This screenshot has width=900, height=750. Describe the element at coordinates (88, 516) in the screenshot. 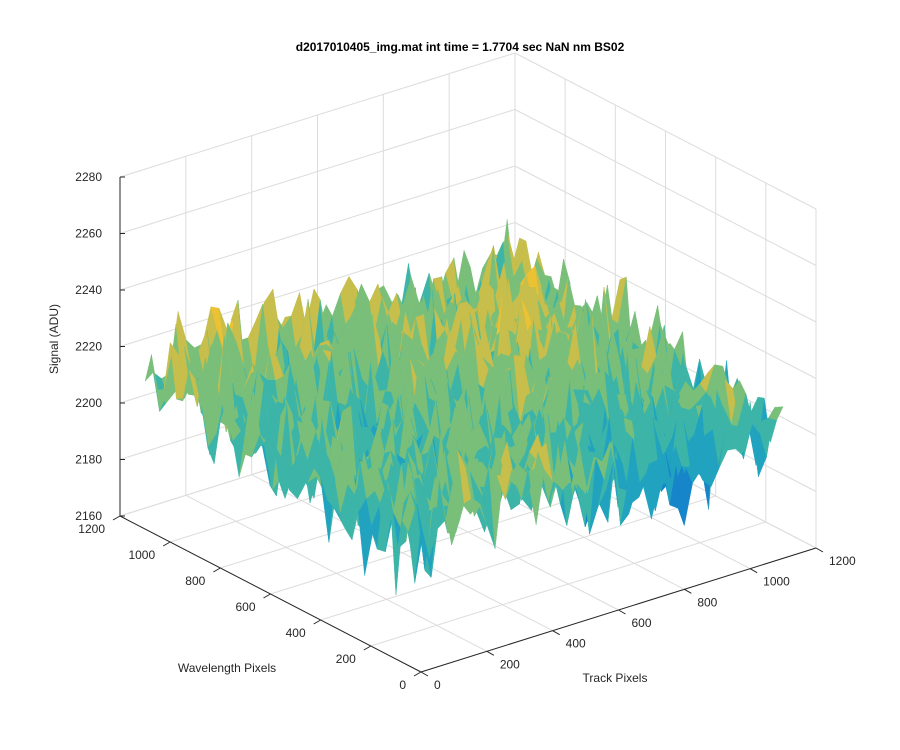

I see `z-tick-label: 2160` at that location.